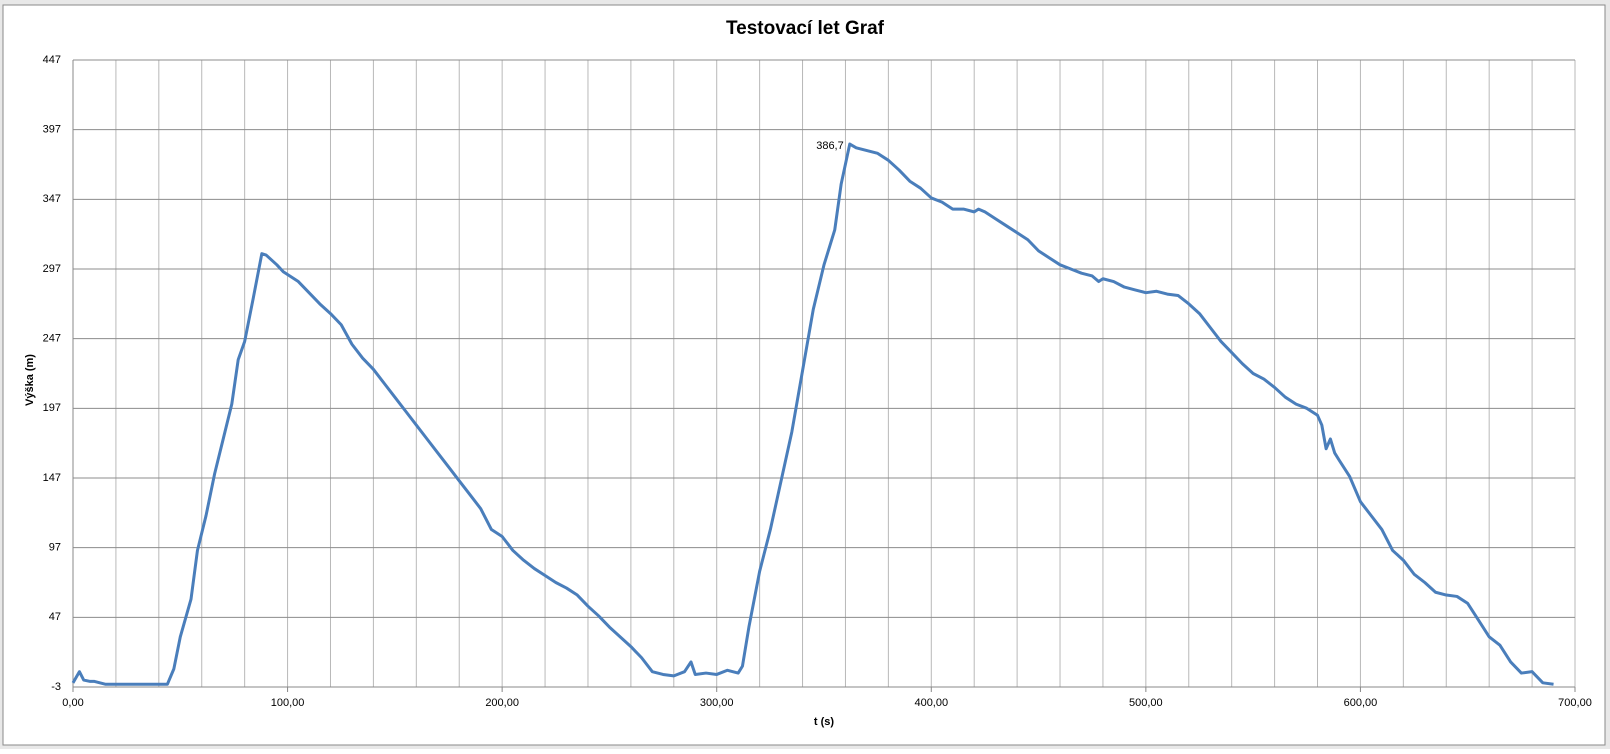  I want to click on y-tick-label: 397, so click(52, 130).